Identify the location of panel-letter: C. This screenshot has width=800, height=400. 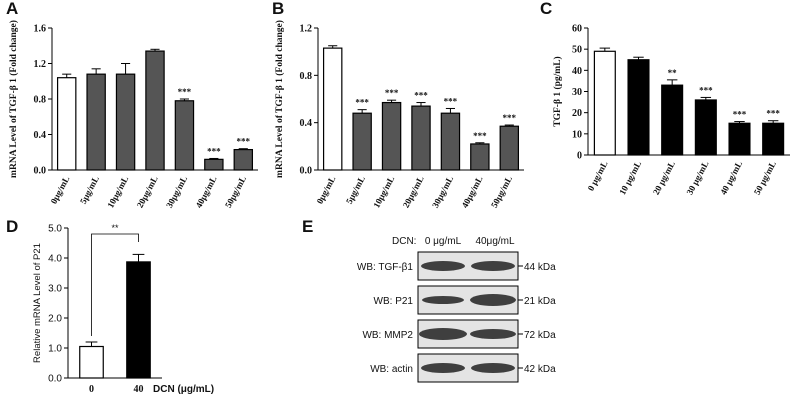
(546, 9).